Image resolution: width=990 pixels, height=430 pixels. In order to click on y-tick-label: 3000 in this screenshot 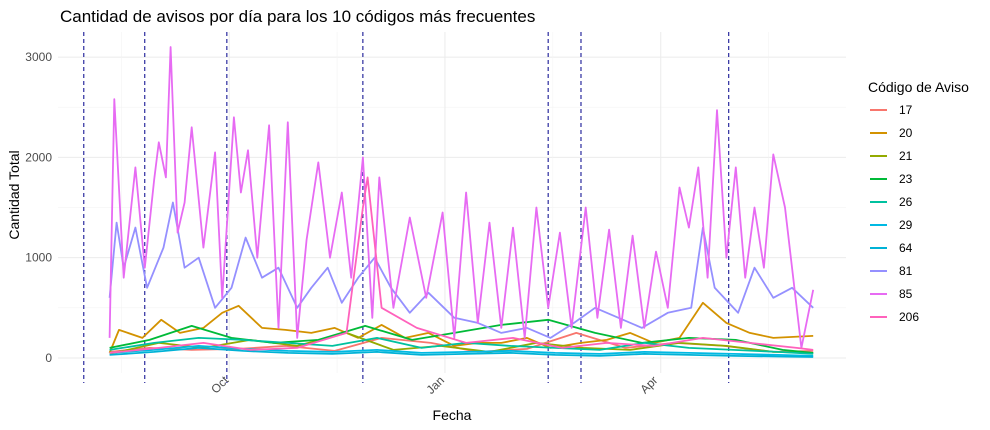, I will do `click(38, 57)`.